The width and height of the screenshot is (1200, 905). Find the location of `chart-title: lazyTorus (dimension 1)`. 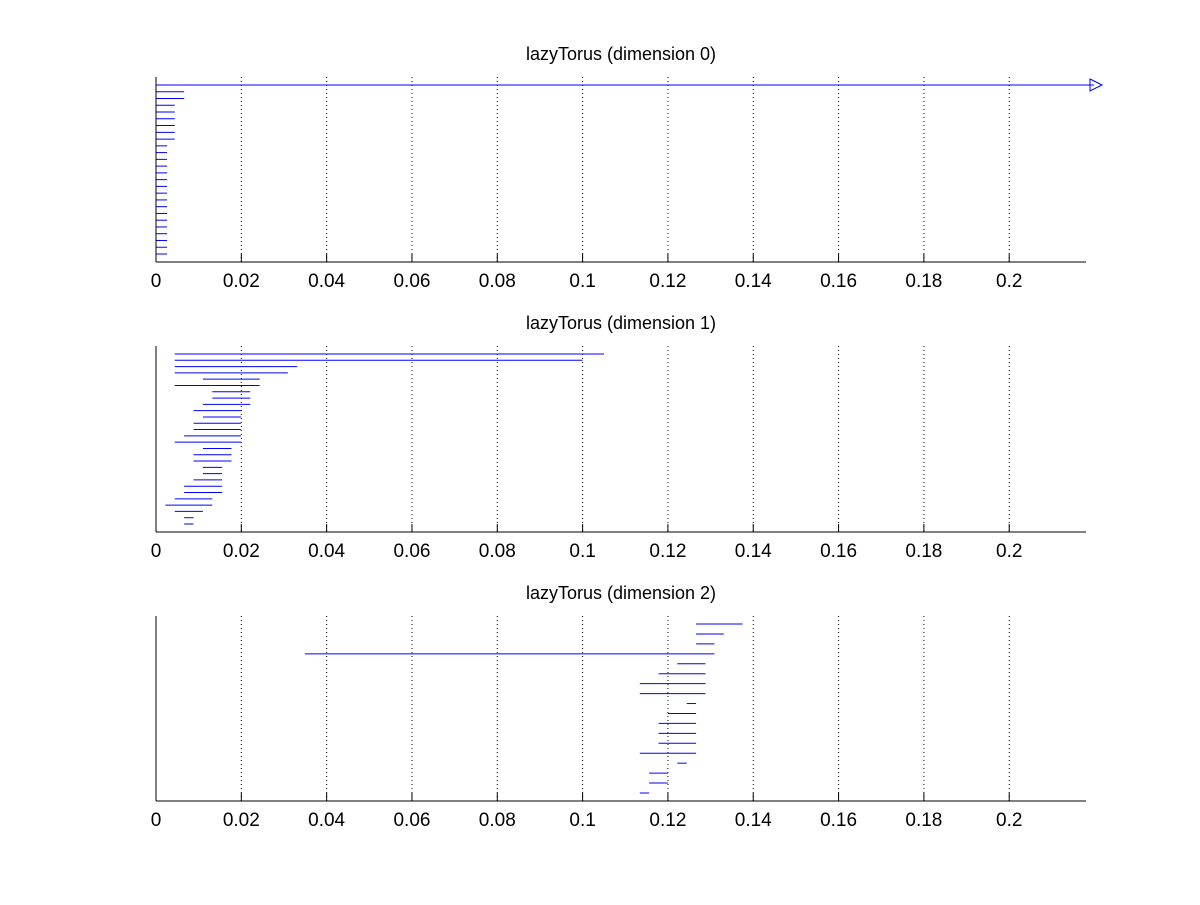

chart-title: lazyTorus (dimension 1) is located at coordinates (621, 323).